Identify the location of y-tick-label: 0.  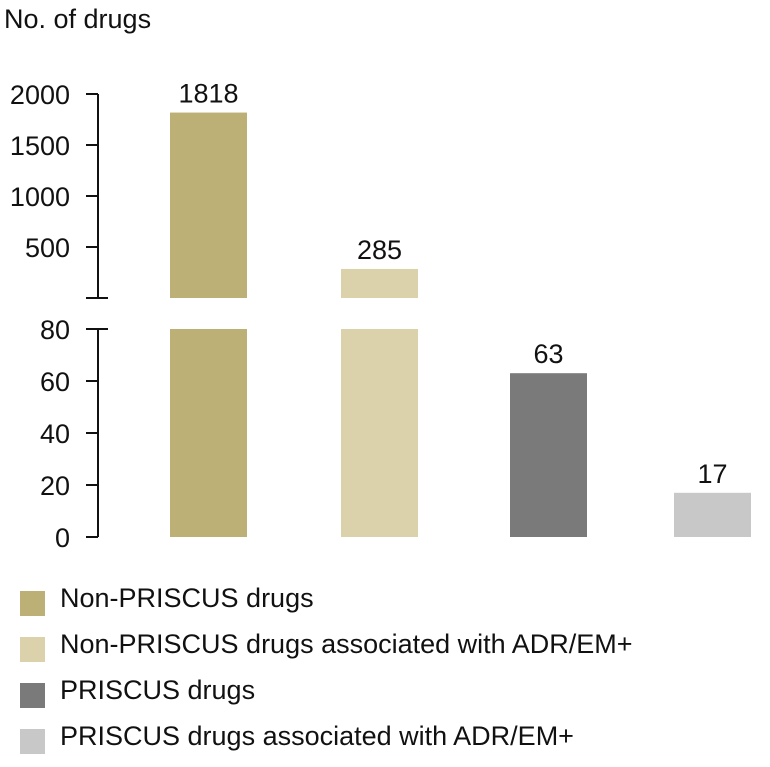
(62, 538).